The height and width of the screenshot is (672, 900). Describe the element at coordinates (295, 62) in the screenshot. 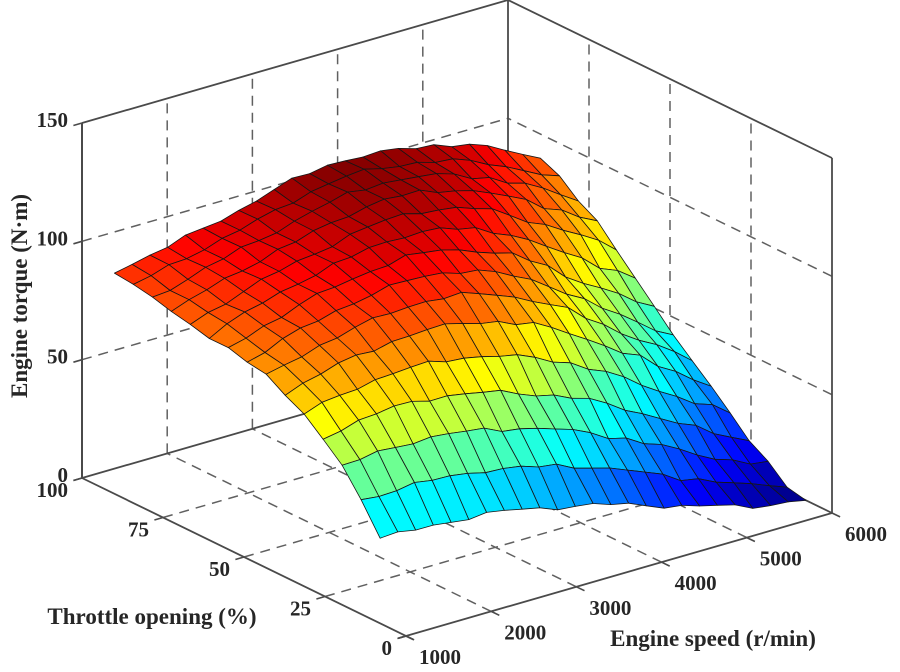

I see `box-edge-top-left` at that location.